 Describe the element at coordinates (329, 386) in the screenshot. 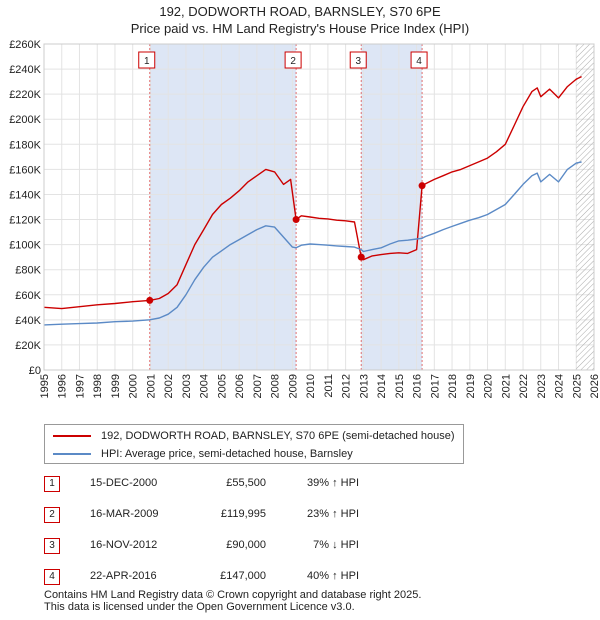

I see `x-tick-label: 2011` at that location.